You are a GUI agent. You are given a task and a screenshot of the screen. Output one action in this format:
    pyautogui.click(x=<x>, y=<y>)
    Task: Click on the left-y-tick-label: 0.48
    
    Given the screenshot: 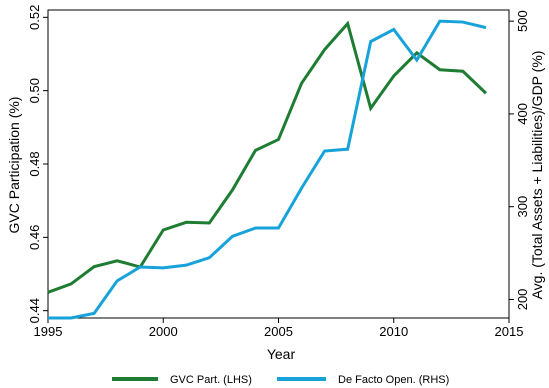 What is the action you would take?
    pyautogui.click(x=34, y=163)
    